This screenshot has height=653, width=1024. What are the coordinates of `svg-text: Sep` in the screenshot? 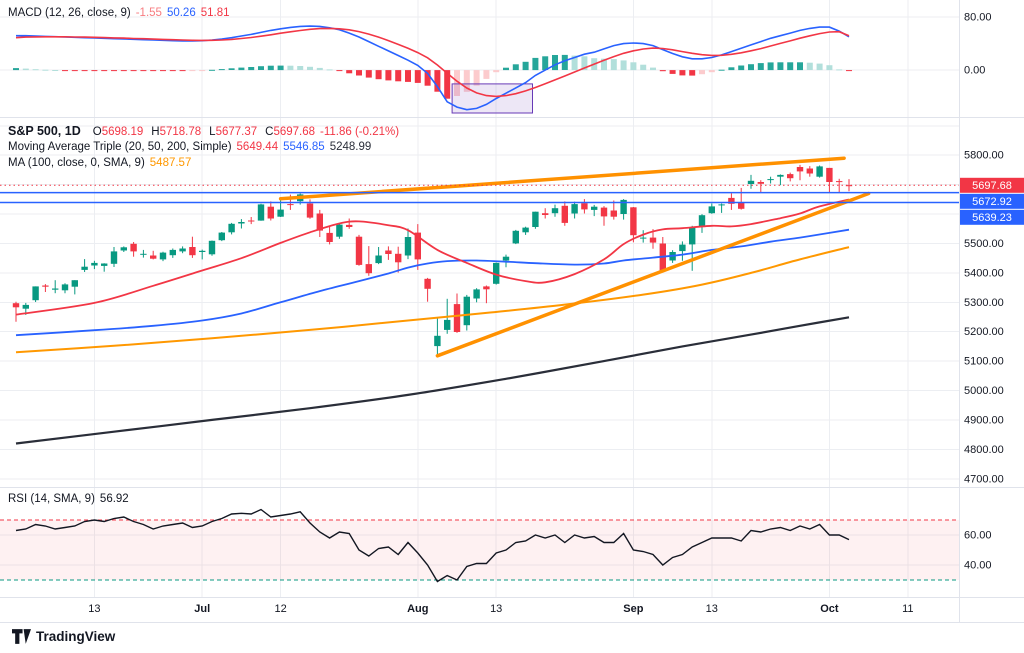 It's located at (633, 609).